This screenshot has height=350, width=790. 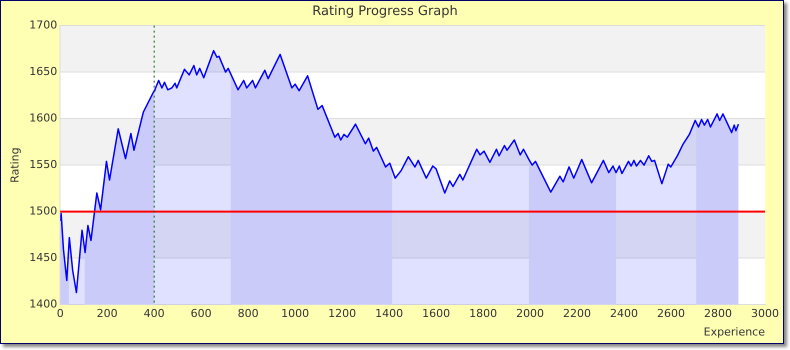 What do you see at coordinates (201, 313) in the screenshot?
I see `x-tick-label: 600` at bounding box center [201, 313].